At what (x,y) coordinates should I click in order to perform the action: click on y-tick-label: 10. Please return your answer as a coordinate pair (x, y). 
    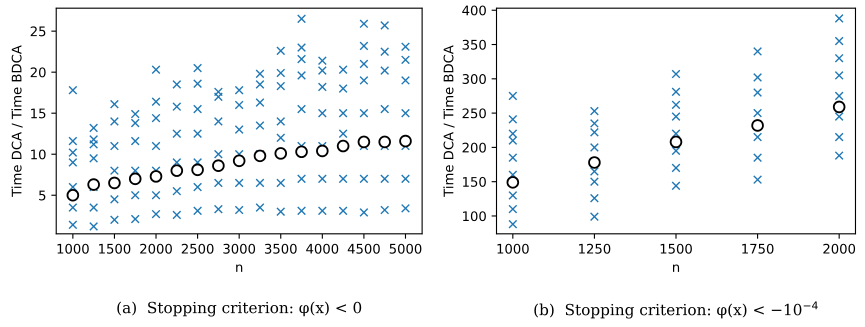
    Looking at the image, I should click on (38, 154).